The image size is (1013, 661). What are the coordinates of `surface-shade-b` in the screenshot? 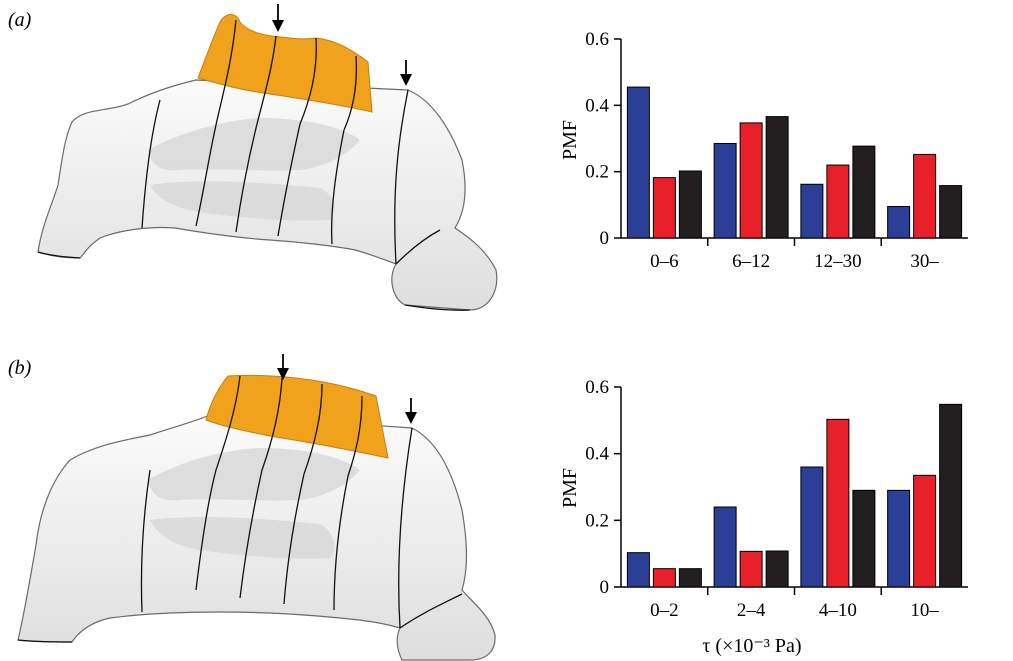 It's located at (254, 474).